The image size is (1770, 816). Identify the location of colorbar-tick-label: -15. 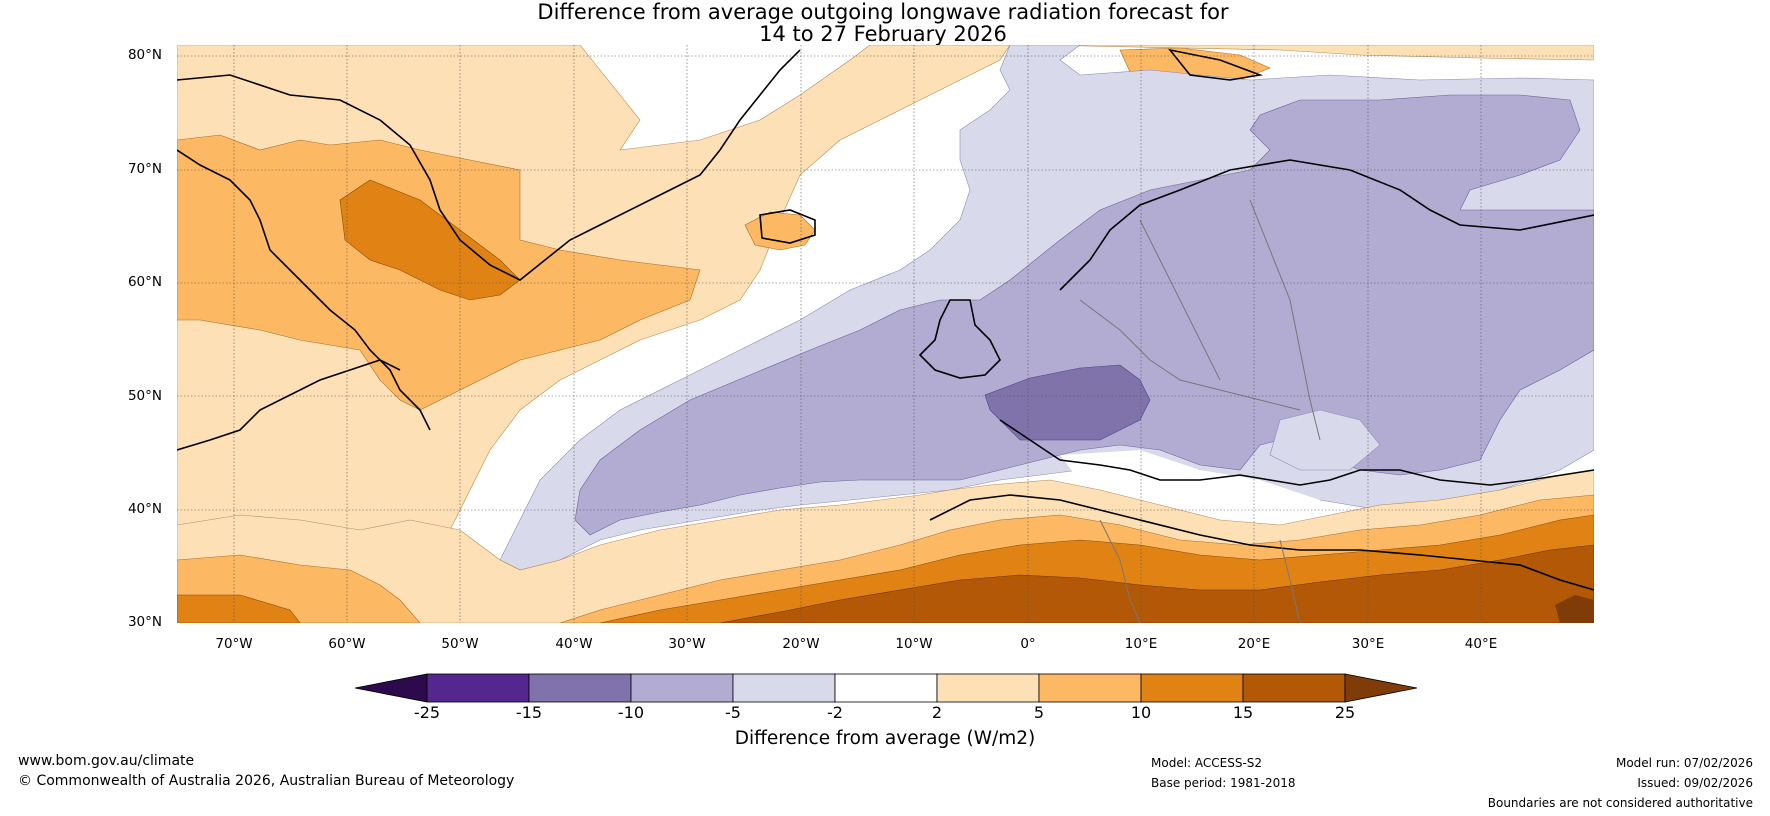
(529, 712).